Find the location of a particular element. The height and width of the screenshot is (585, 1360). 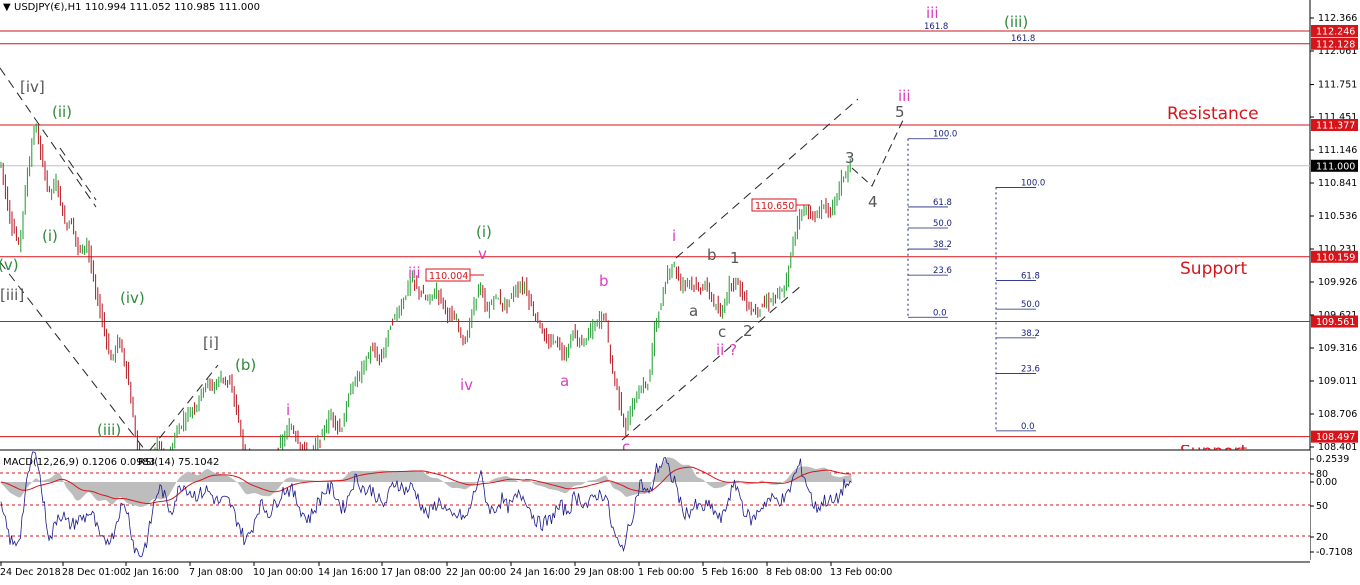

price-tick-label: 112.366 is located at coordinates (1337, 18).